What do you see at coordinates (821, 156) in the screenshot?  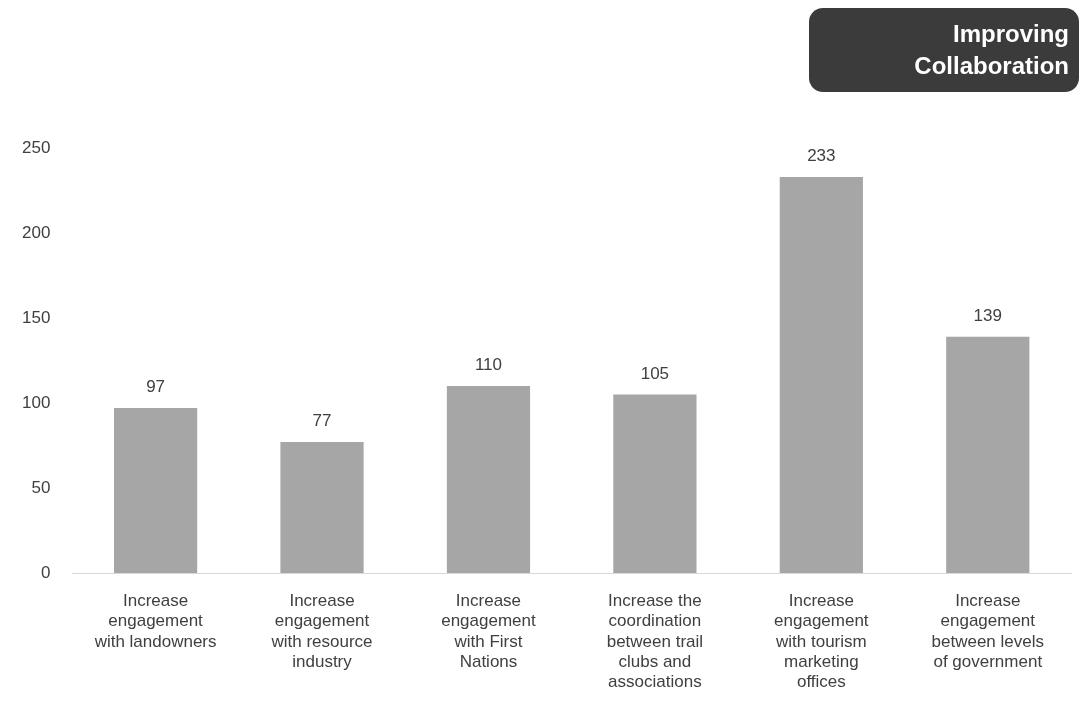 I see `data-label: 233` at bounding box center [821, 156].